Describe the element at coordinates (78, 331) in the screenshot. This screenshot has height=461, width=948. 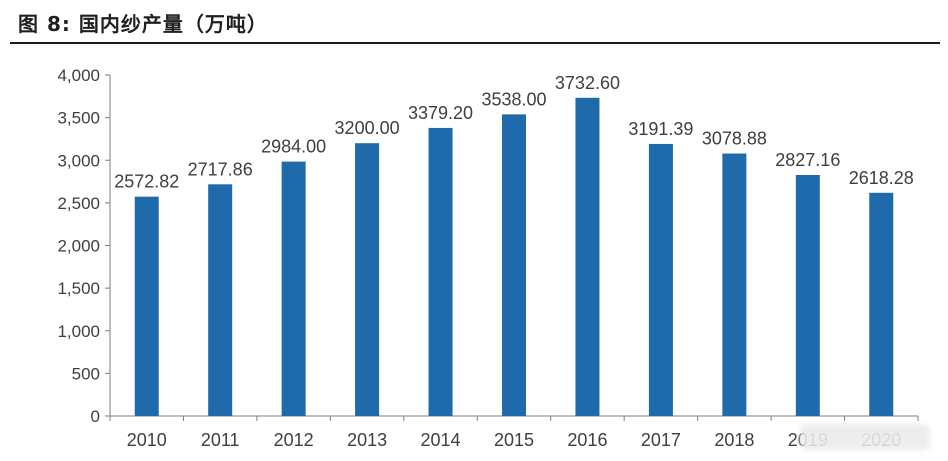
I see `y-tick-label: 1,000` at that location.